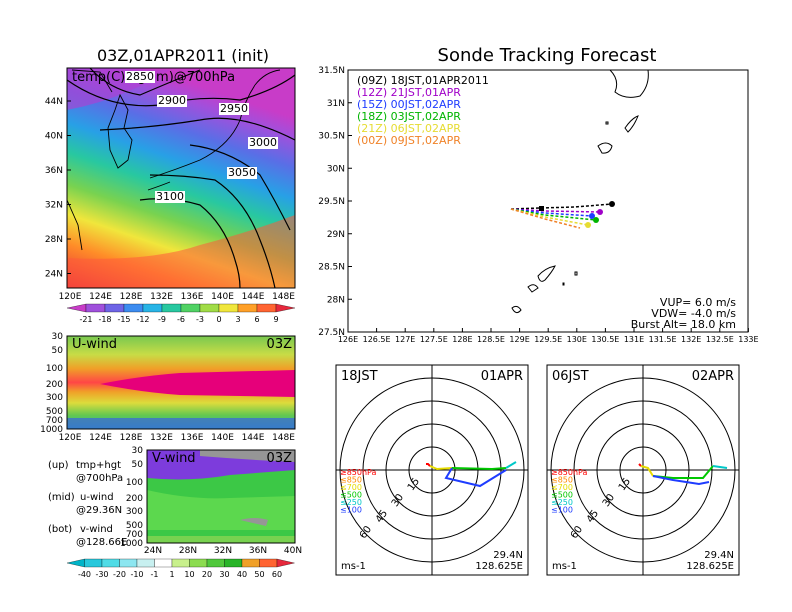  Describe the element at coordinates (710, 566) in the screenshot. I see `hodograph-lon: 128.625E` at that location.